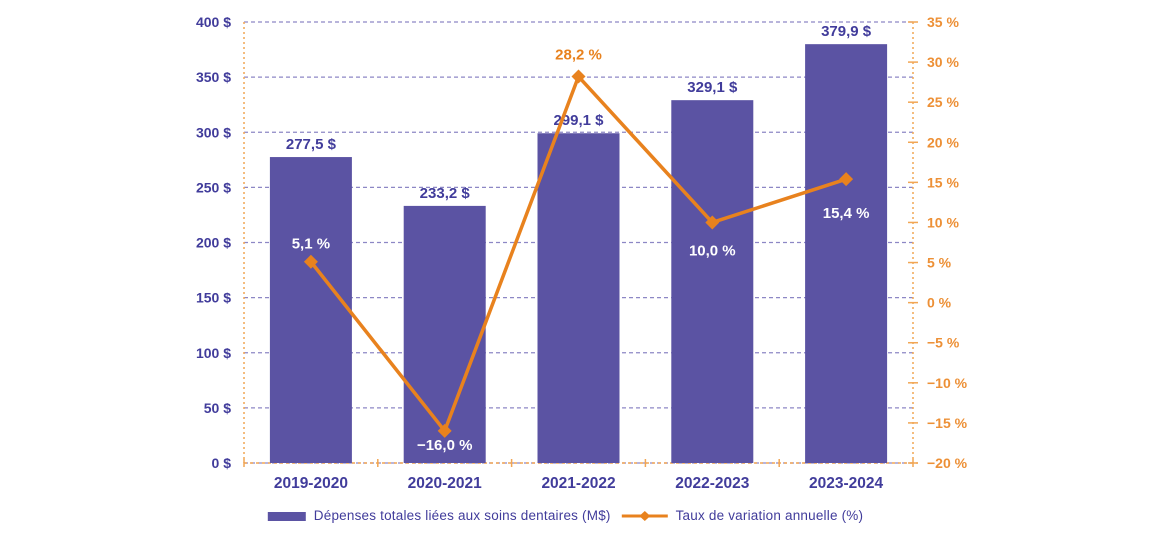 The width and height of the screenshot is (1170, 536). What do you see at coordinates (846, 31) in the screenshot?
I see `bar-value-label: 379,9 $` at bounding box center [846, 31].